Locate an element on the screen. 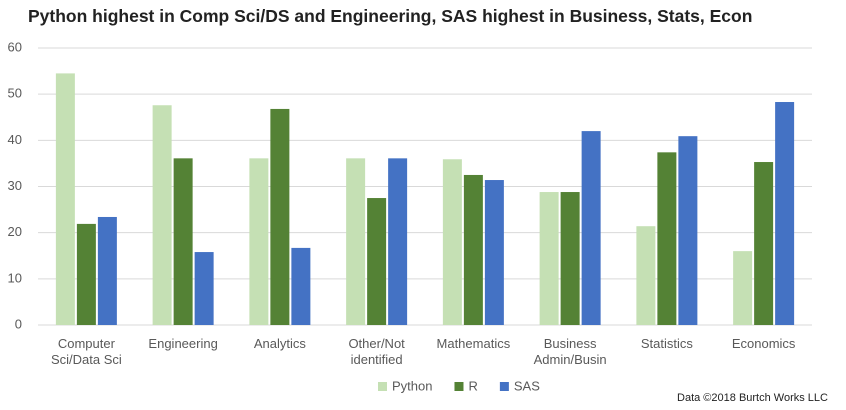 The height and width of the screenshot is (410, 846). x-tick-label: Business Admin/Busin is located at coordinates (570, 351).